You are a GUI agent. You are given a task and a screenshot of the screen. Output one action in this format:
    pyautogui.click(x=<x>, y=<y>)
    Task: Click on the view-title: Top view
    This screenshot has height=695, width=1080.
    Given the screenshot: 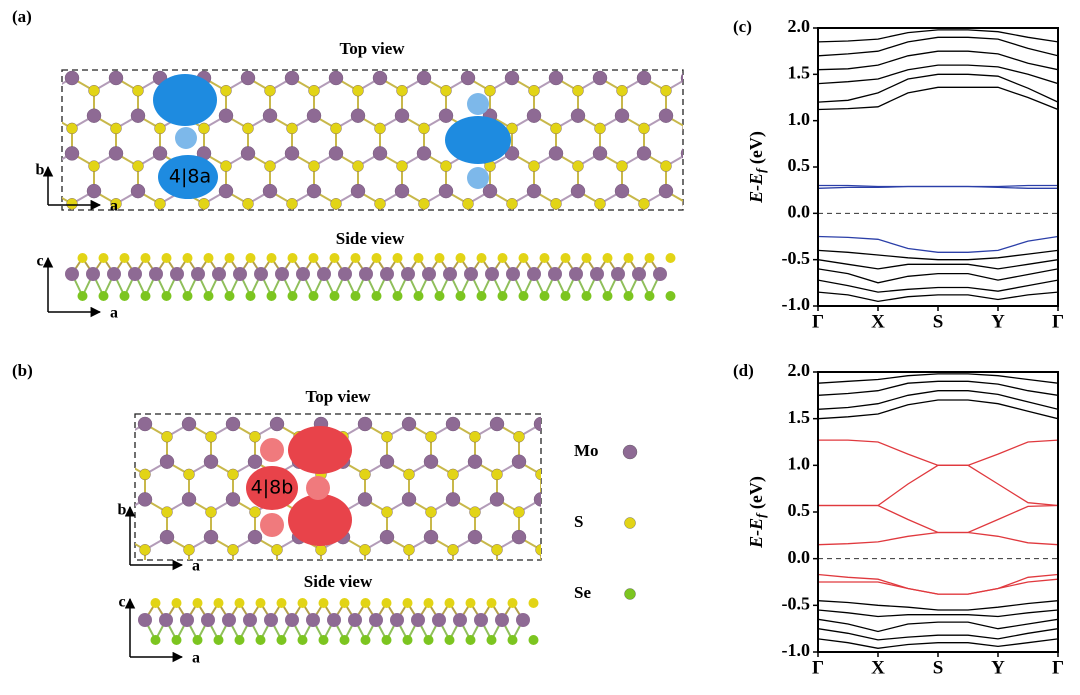 What is the action you would take?
    pyautogui.click(x=372, y=48)
    